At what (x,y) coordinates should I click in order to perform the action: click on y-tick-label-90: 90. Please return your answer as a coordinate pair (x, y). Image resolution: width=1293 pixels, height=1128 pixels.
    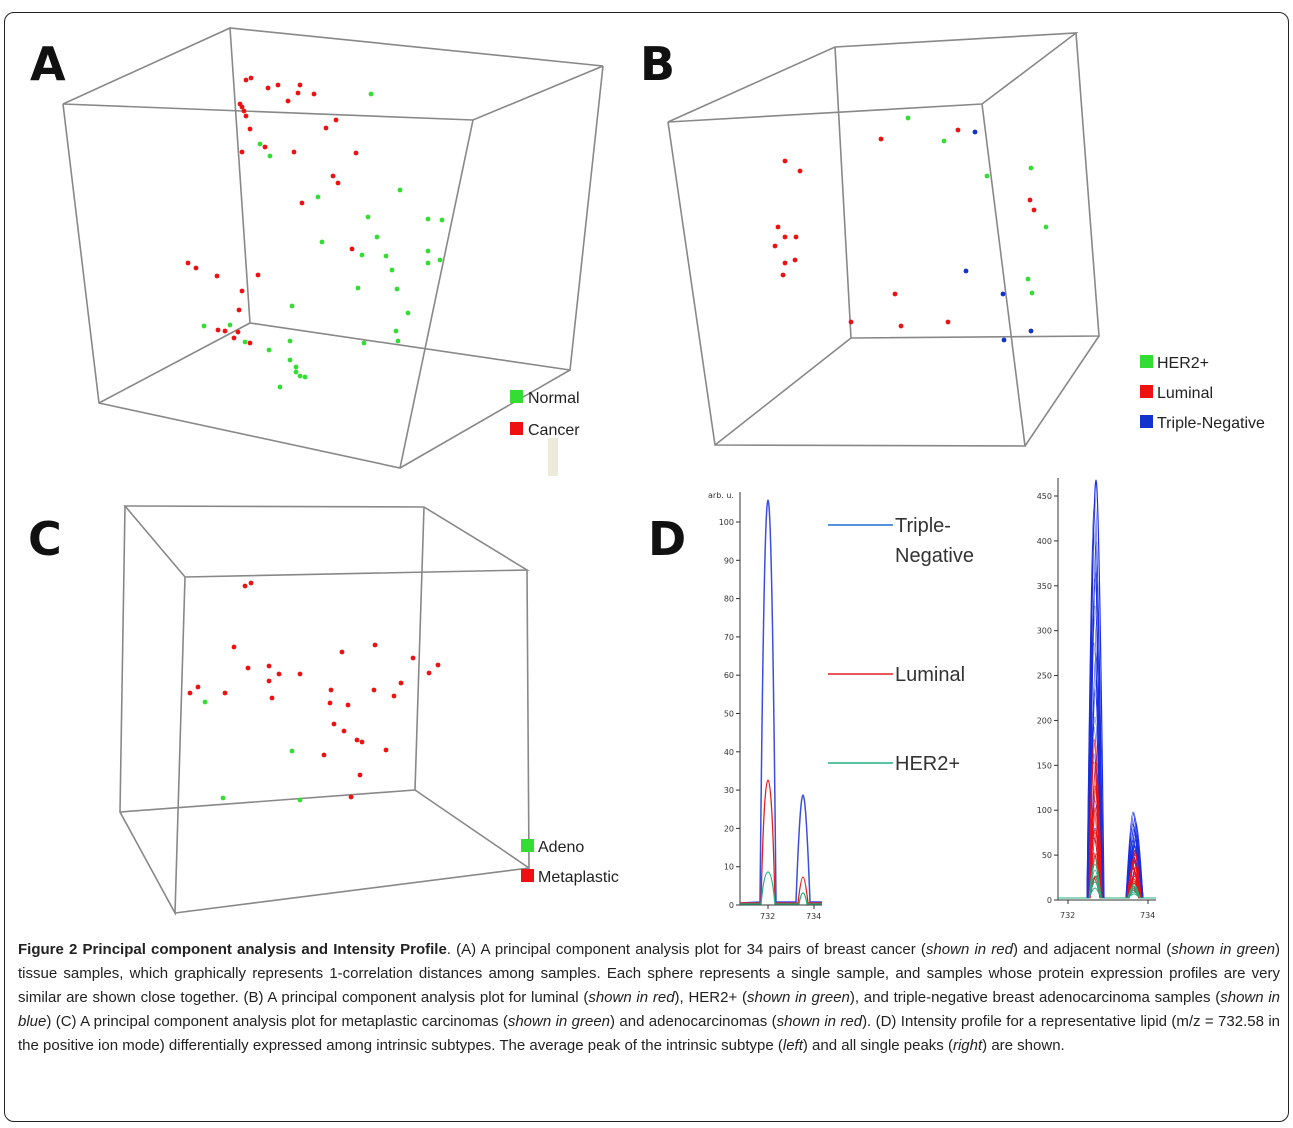
    Looking at the image, I should click on (729, 560).